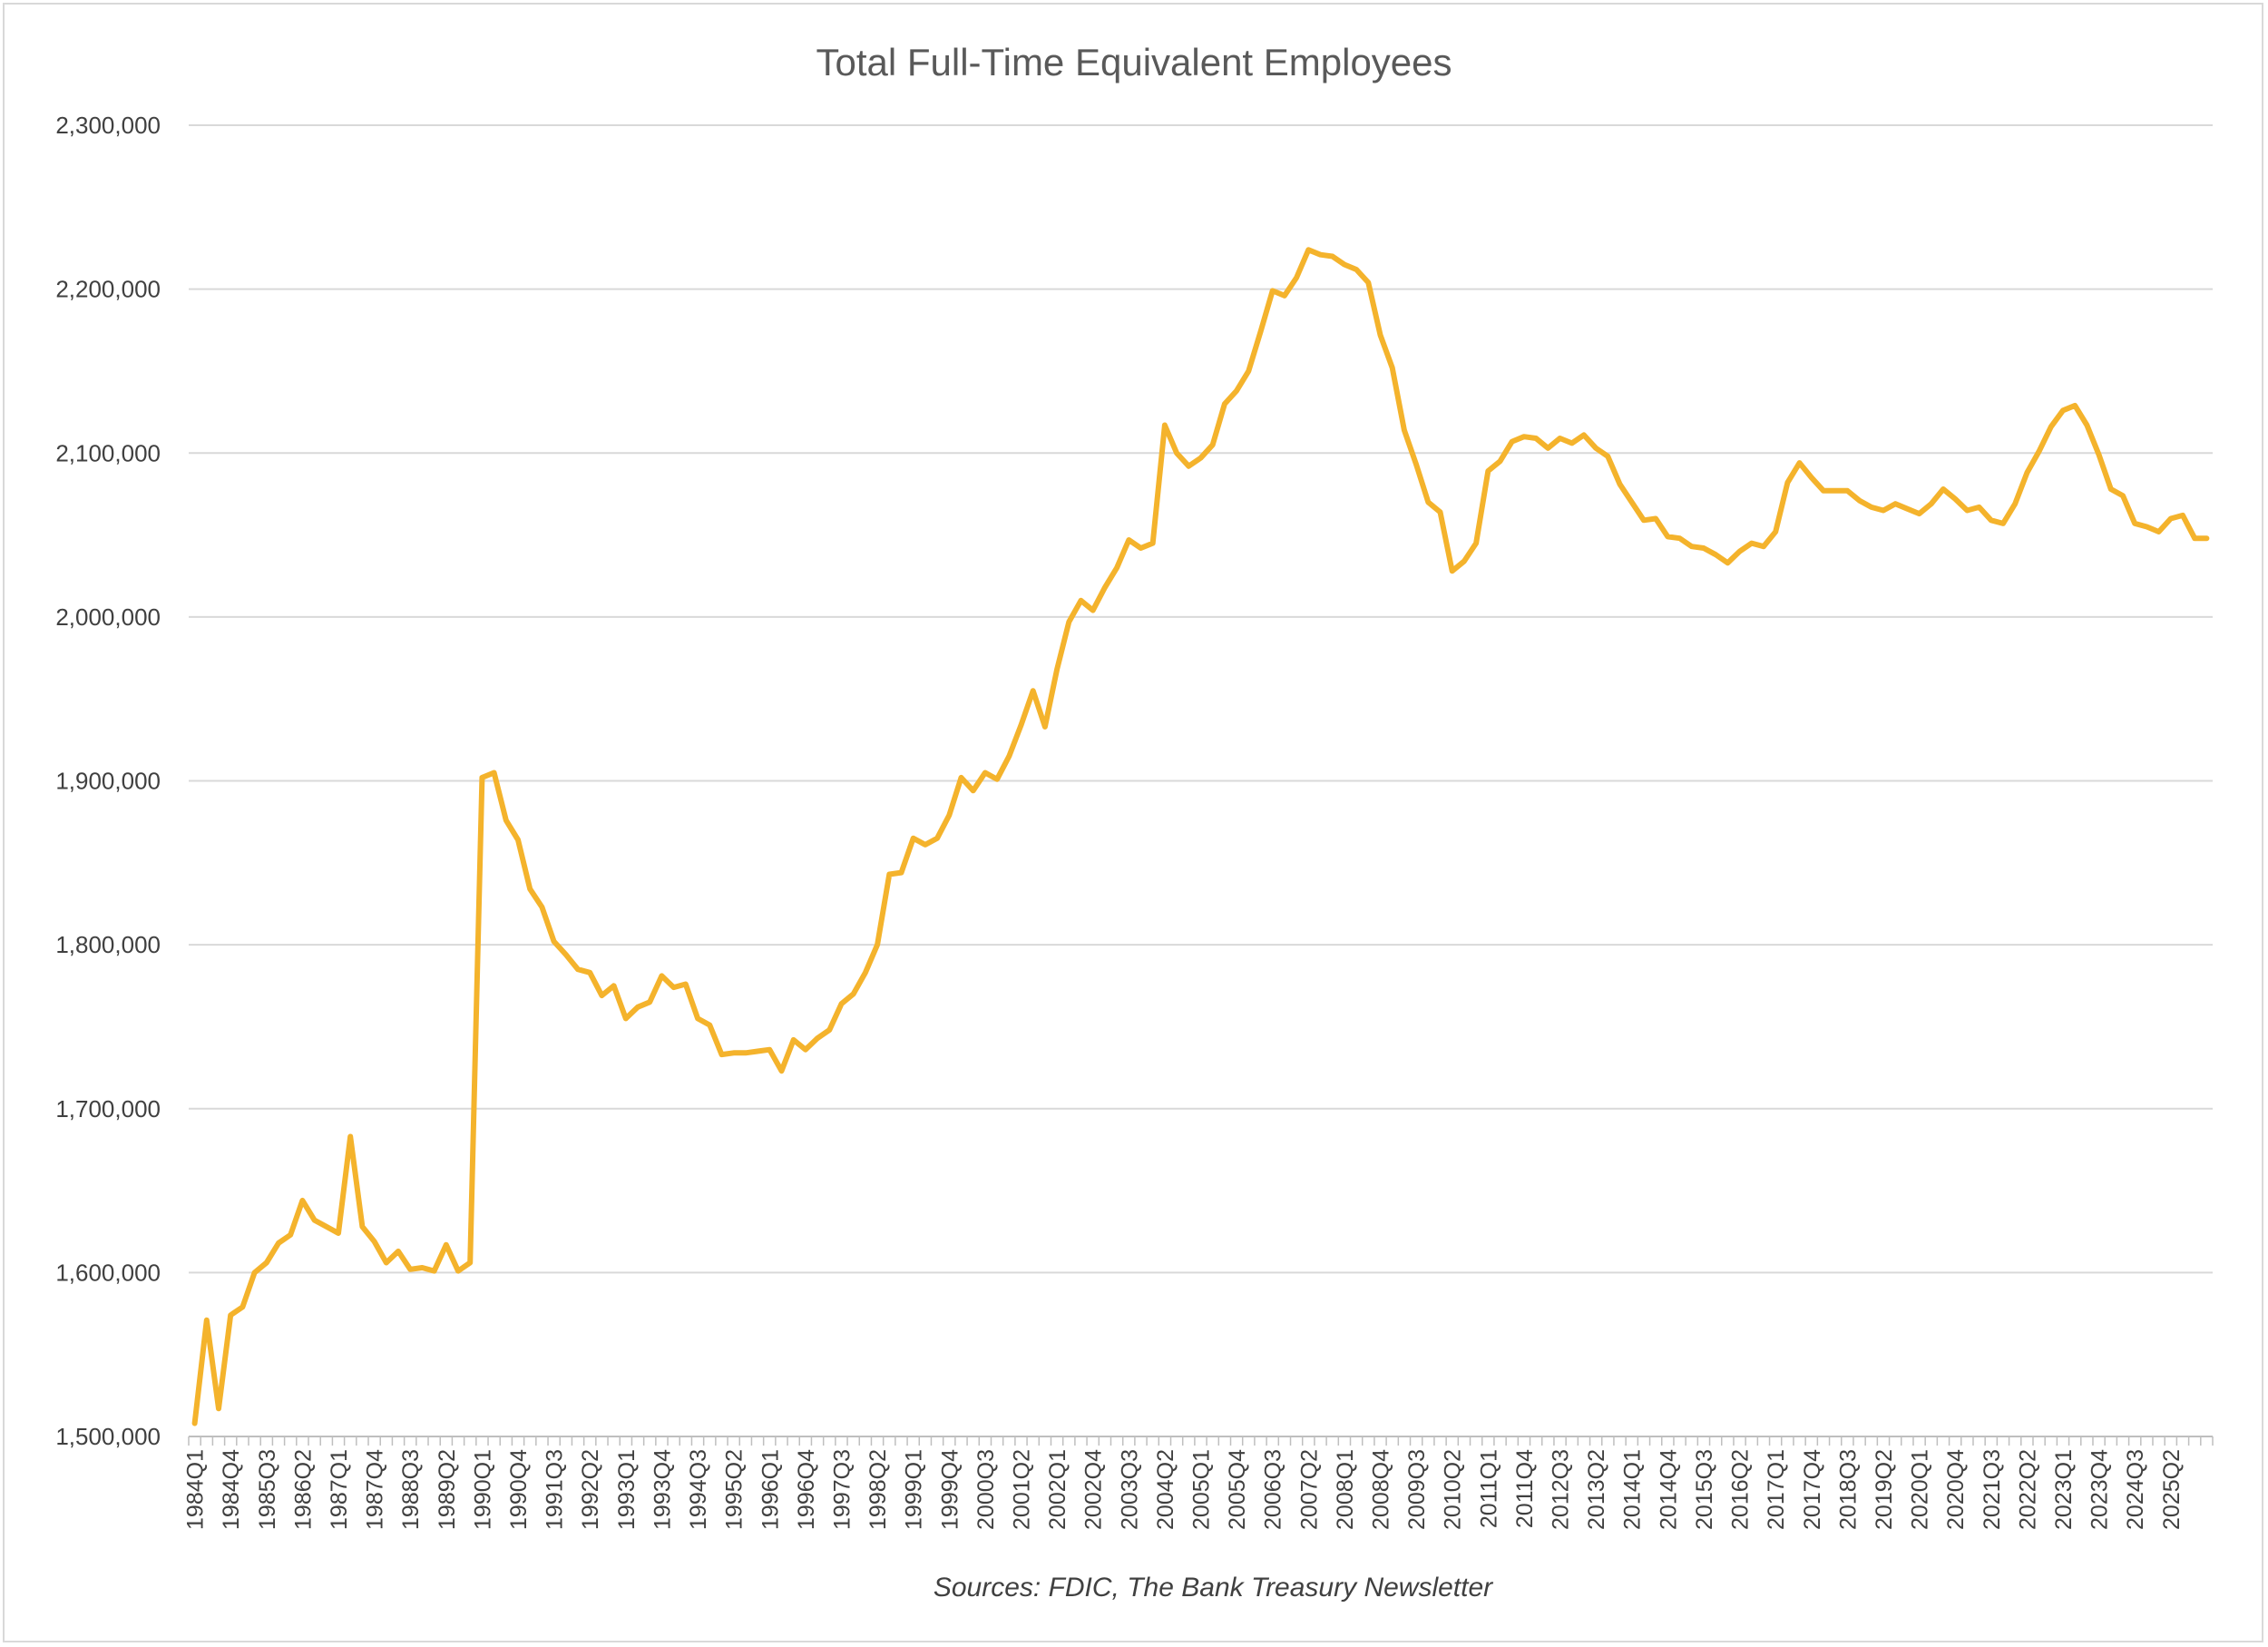  I want to click on x-tick-label: 2003Q3, so click(1129, 1489).